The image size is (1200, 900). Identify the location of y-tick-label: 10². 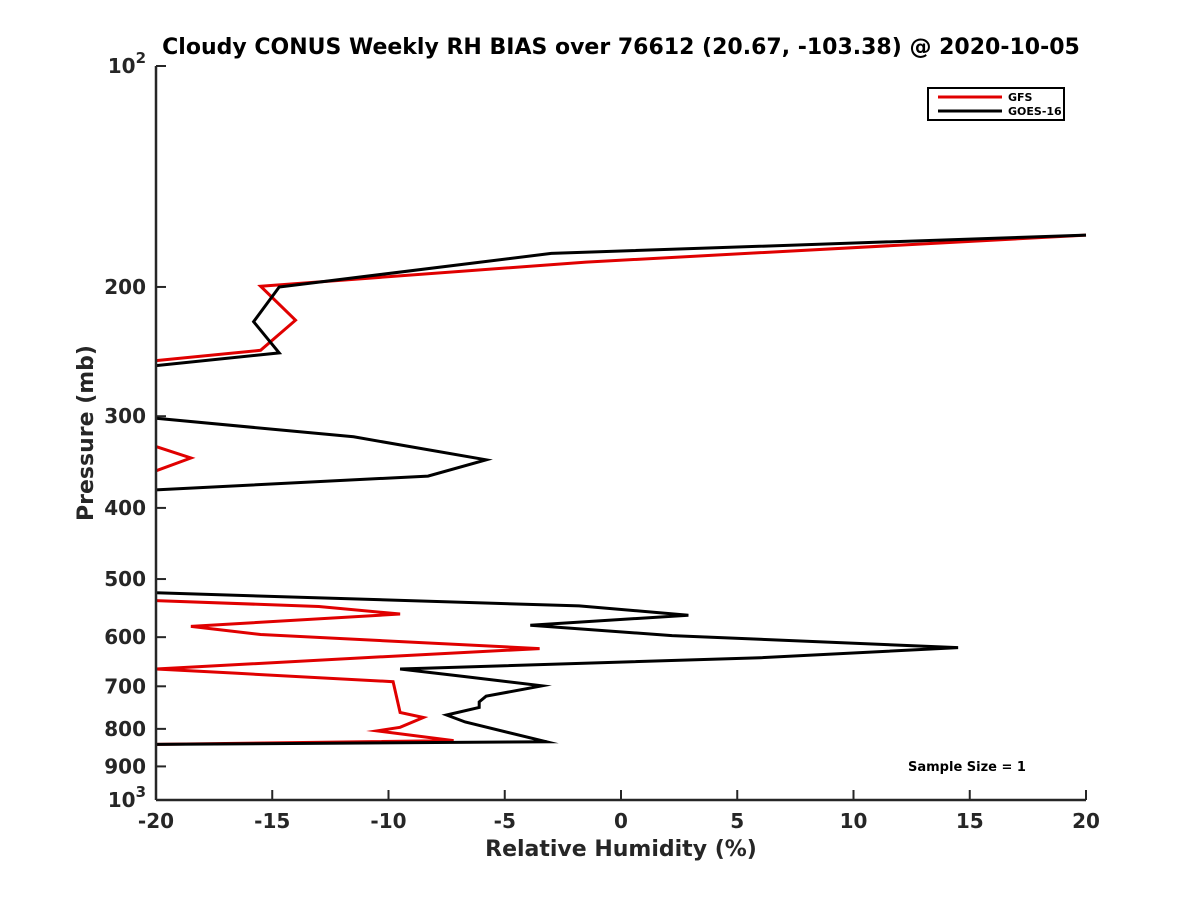
(127, 63).